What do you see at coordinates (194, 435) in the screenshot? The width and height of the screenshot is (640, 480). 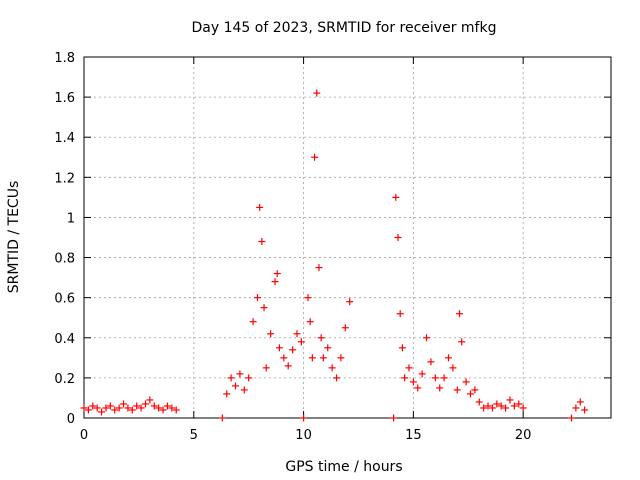 I see `x-tick-label: 5` at bounding box center [194, 435].